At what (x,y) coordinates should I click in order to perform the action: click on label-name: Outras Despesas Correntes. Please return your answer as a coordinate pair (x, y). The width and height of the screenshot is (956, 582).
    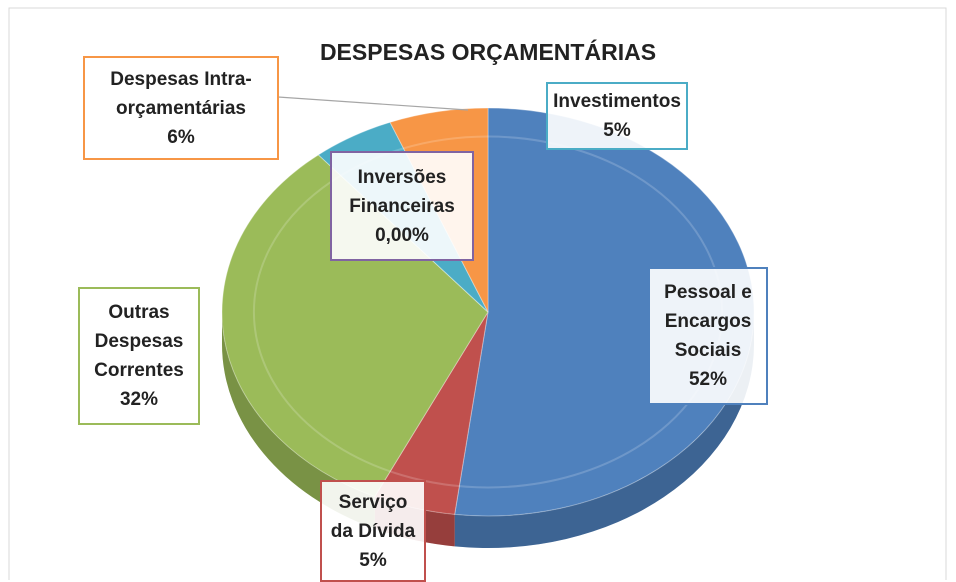
    Looking at the image, I should click on (139, 341).